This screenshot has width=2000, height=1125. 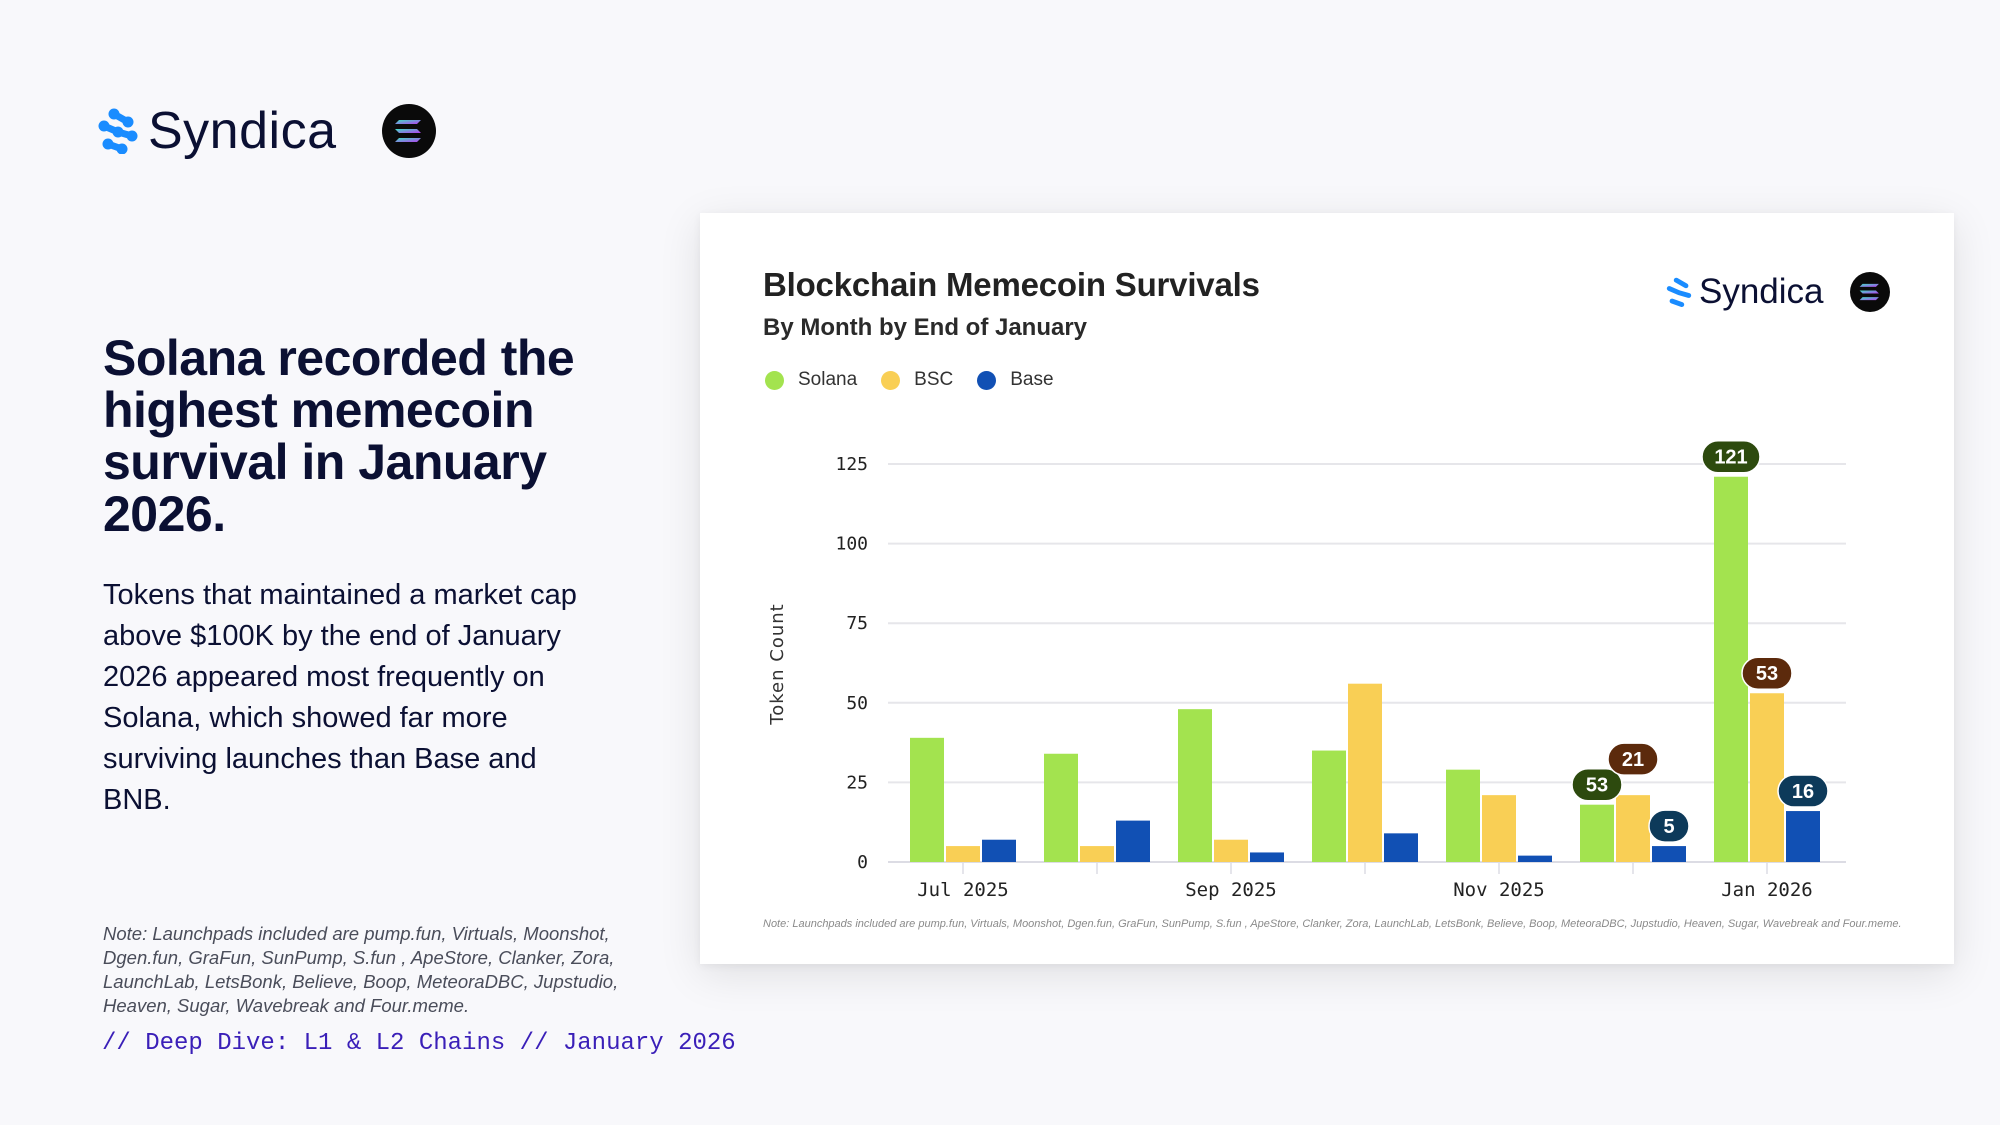 I want to click on data-label: 5, so click(x=1668, y=827).